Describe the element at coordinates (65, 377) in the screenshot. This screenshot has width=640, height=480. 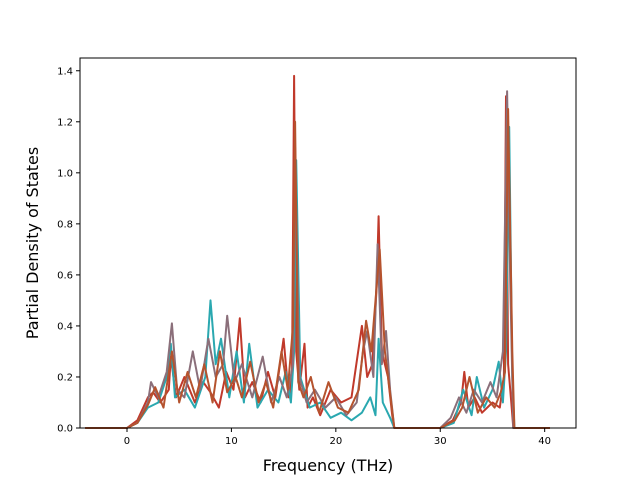
I see `y-tick-label: 0.2` at that location.